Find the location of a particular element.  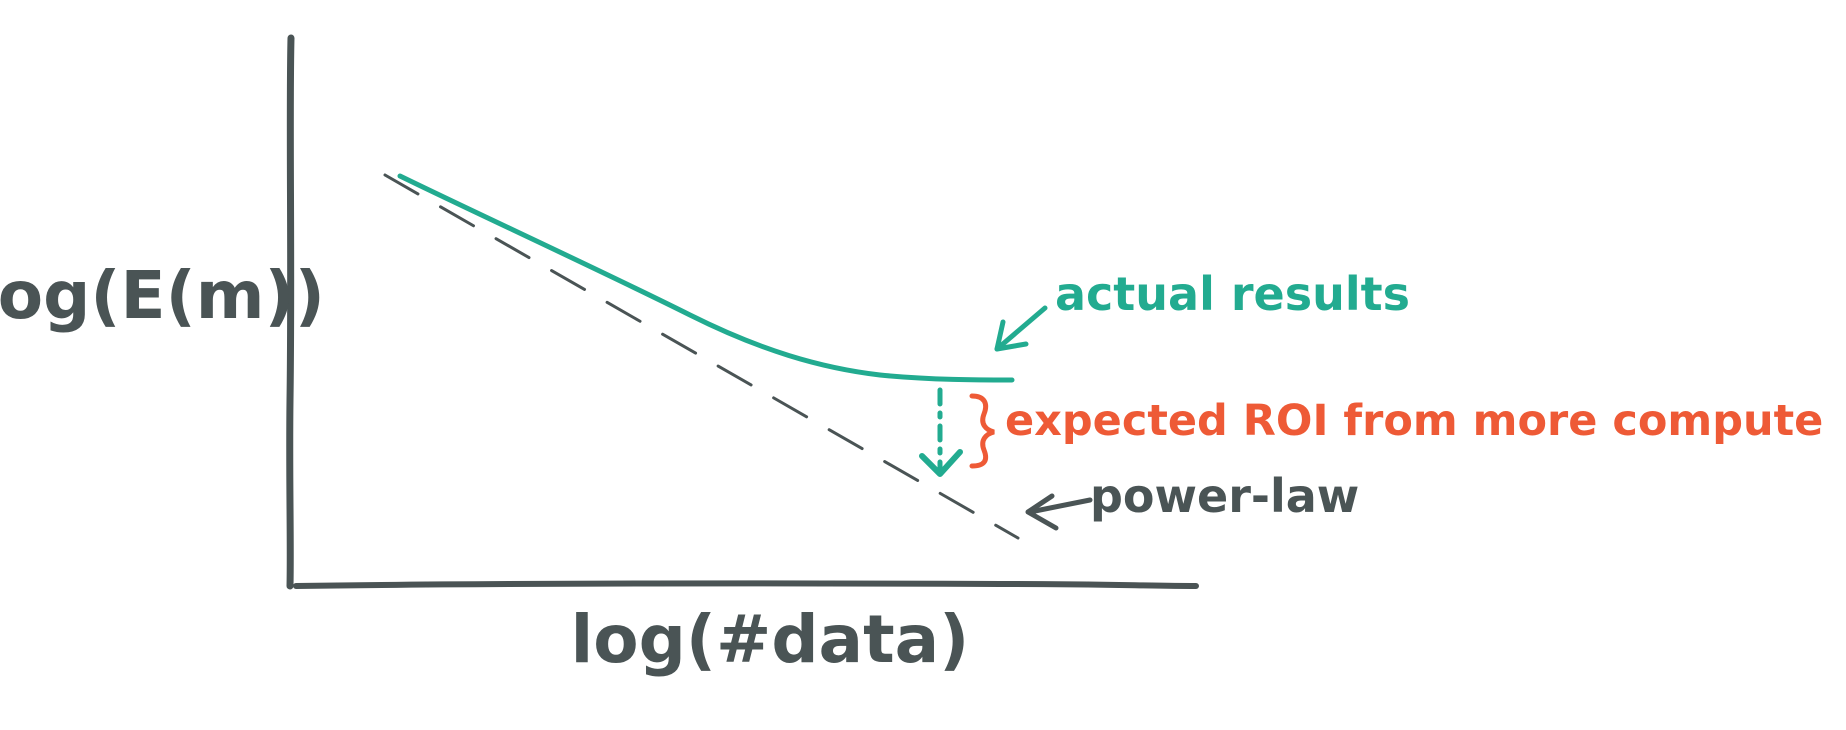

actual-results-curve is located at coordinates (706, 278).